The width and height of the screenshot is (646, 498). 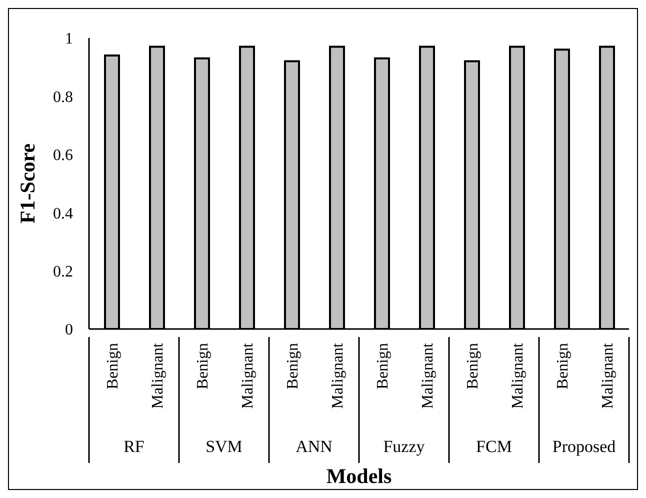 What do you see at coordinates (134, 446) in the screenshot?
I see `text: RF` at bounding box center [134, 446].